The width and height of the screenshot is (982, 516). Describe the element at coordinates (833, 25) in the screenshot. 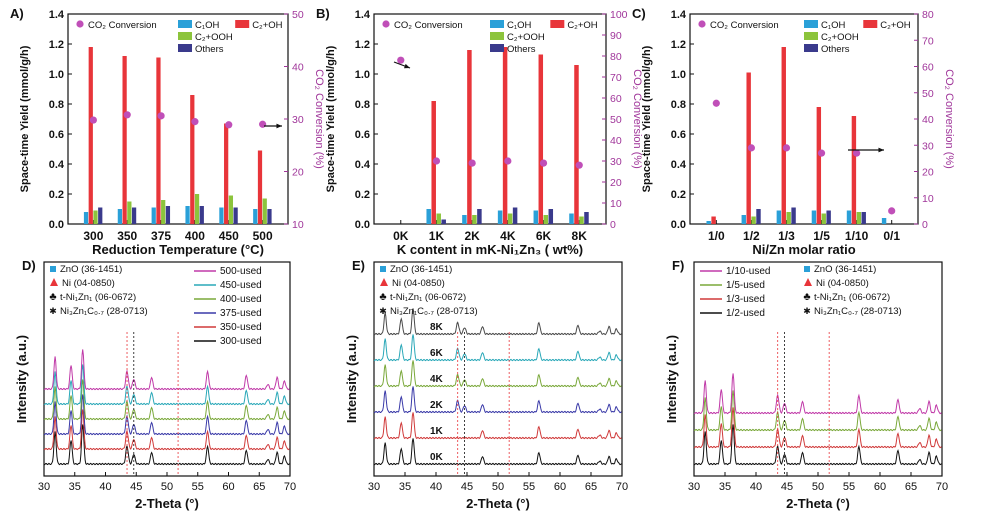

I see `legend-label: C₁OH` at that location.